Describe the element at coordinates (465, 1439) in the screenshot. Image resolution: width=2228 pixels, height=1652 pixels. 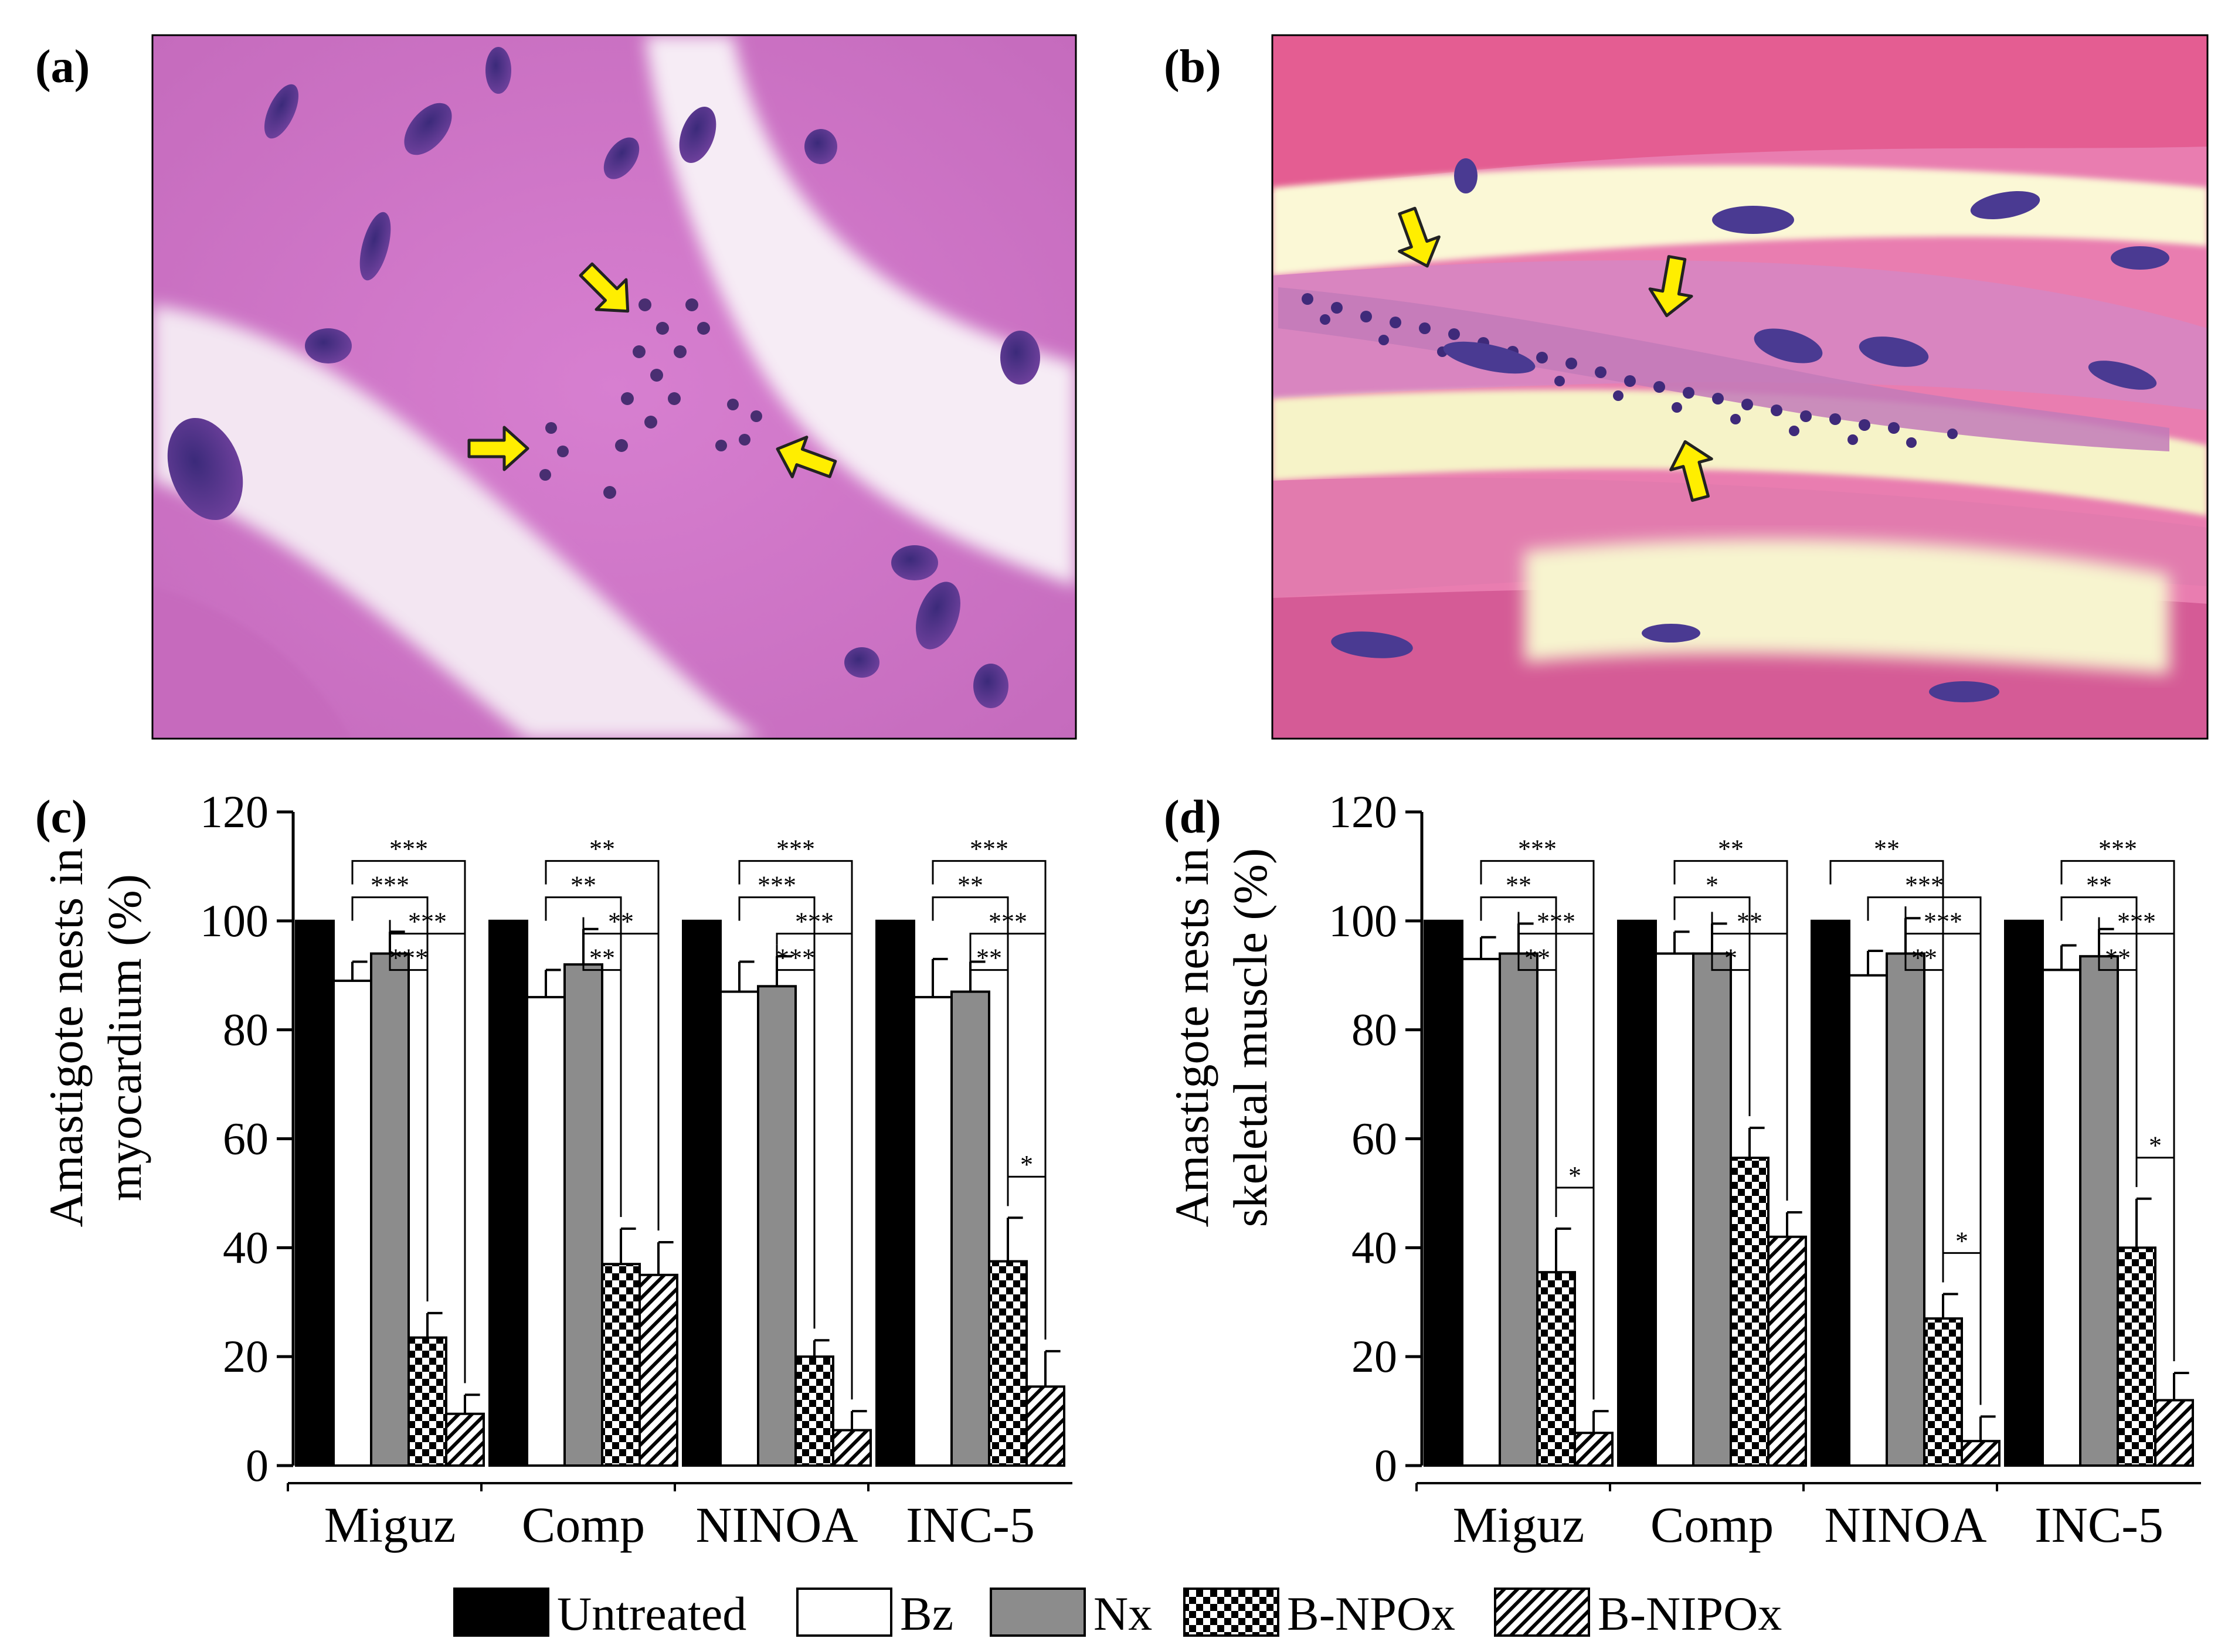
I see `bar-c-miguz-bnipox` at that location.